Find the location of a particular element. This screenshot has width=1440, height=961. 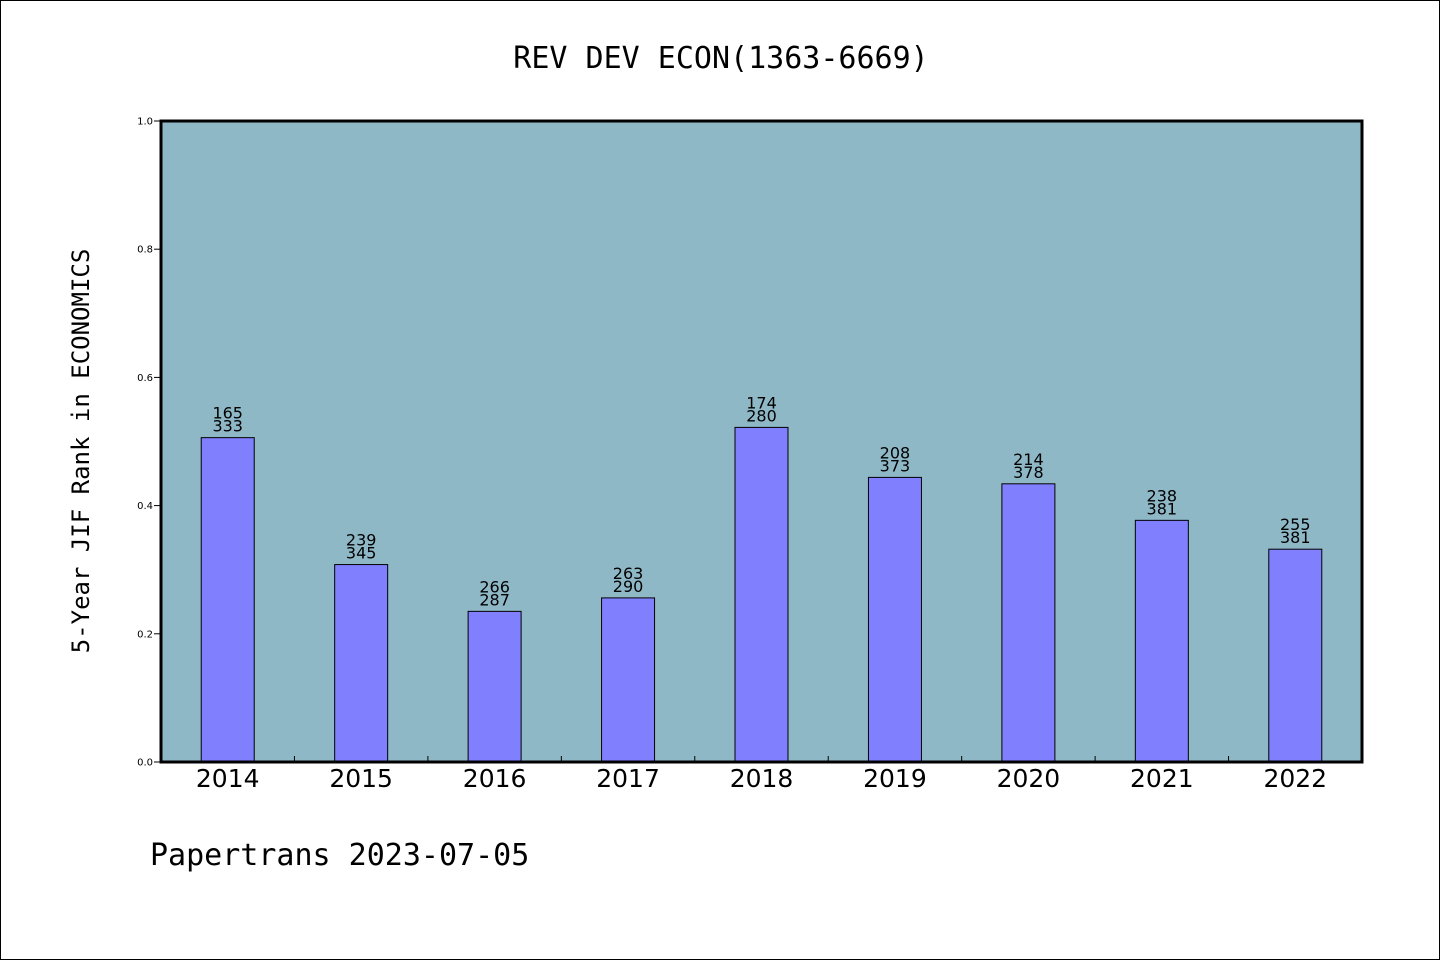

bar-2015 is located at coordinates (361, 663).